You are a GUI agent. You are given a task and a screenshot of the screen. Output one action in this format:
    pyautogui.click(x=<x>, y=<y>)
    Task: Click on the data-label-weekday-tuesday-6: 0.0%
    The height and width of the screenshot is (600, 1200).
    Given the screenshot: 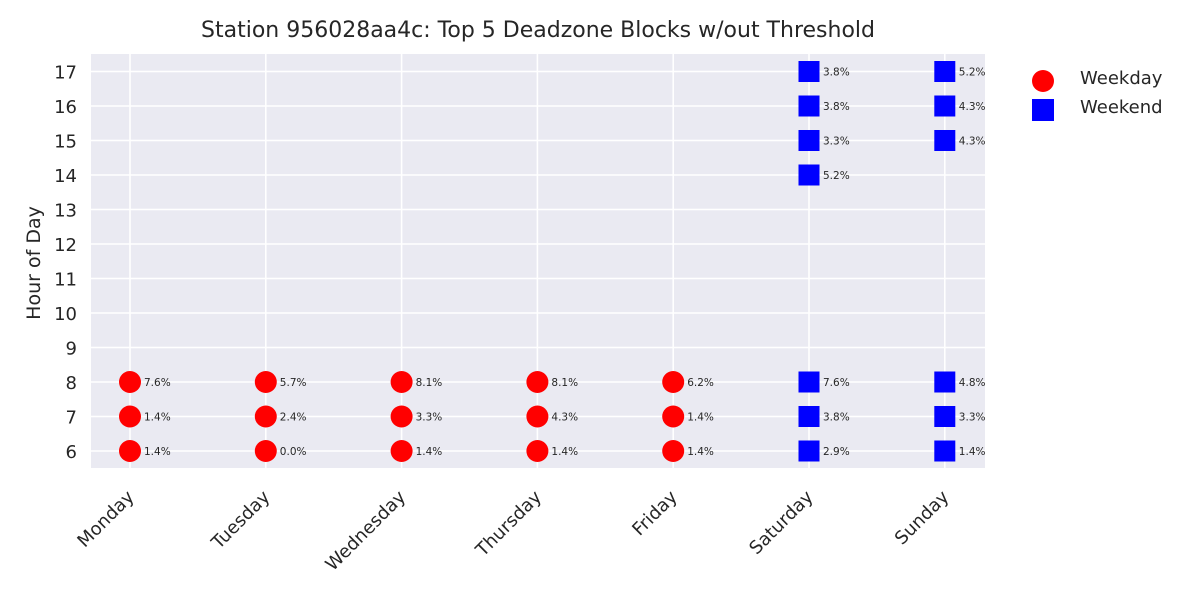 What is the action you would take?
    pyautogui.click(x=293, y=452)
    